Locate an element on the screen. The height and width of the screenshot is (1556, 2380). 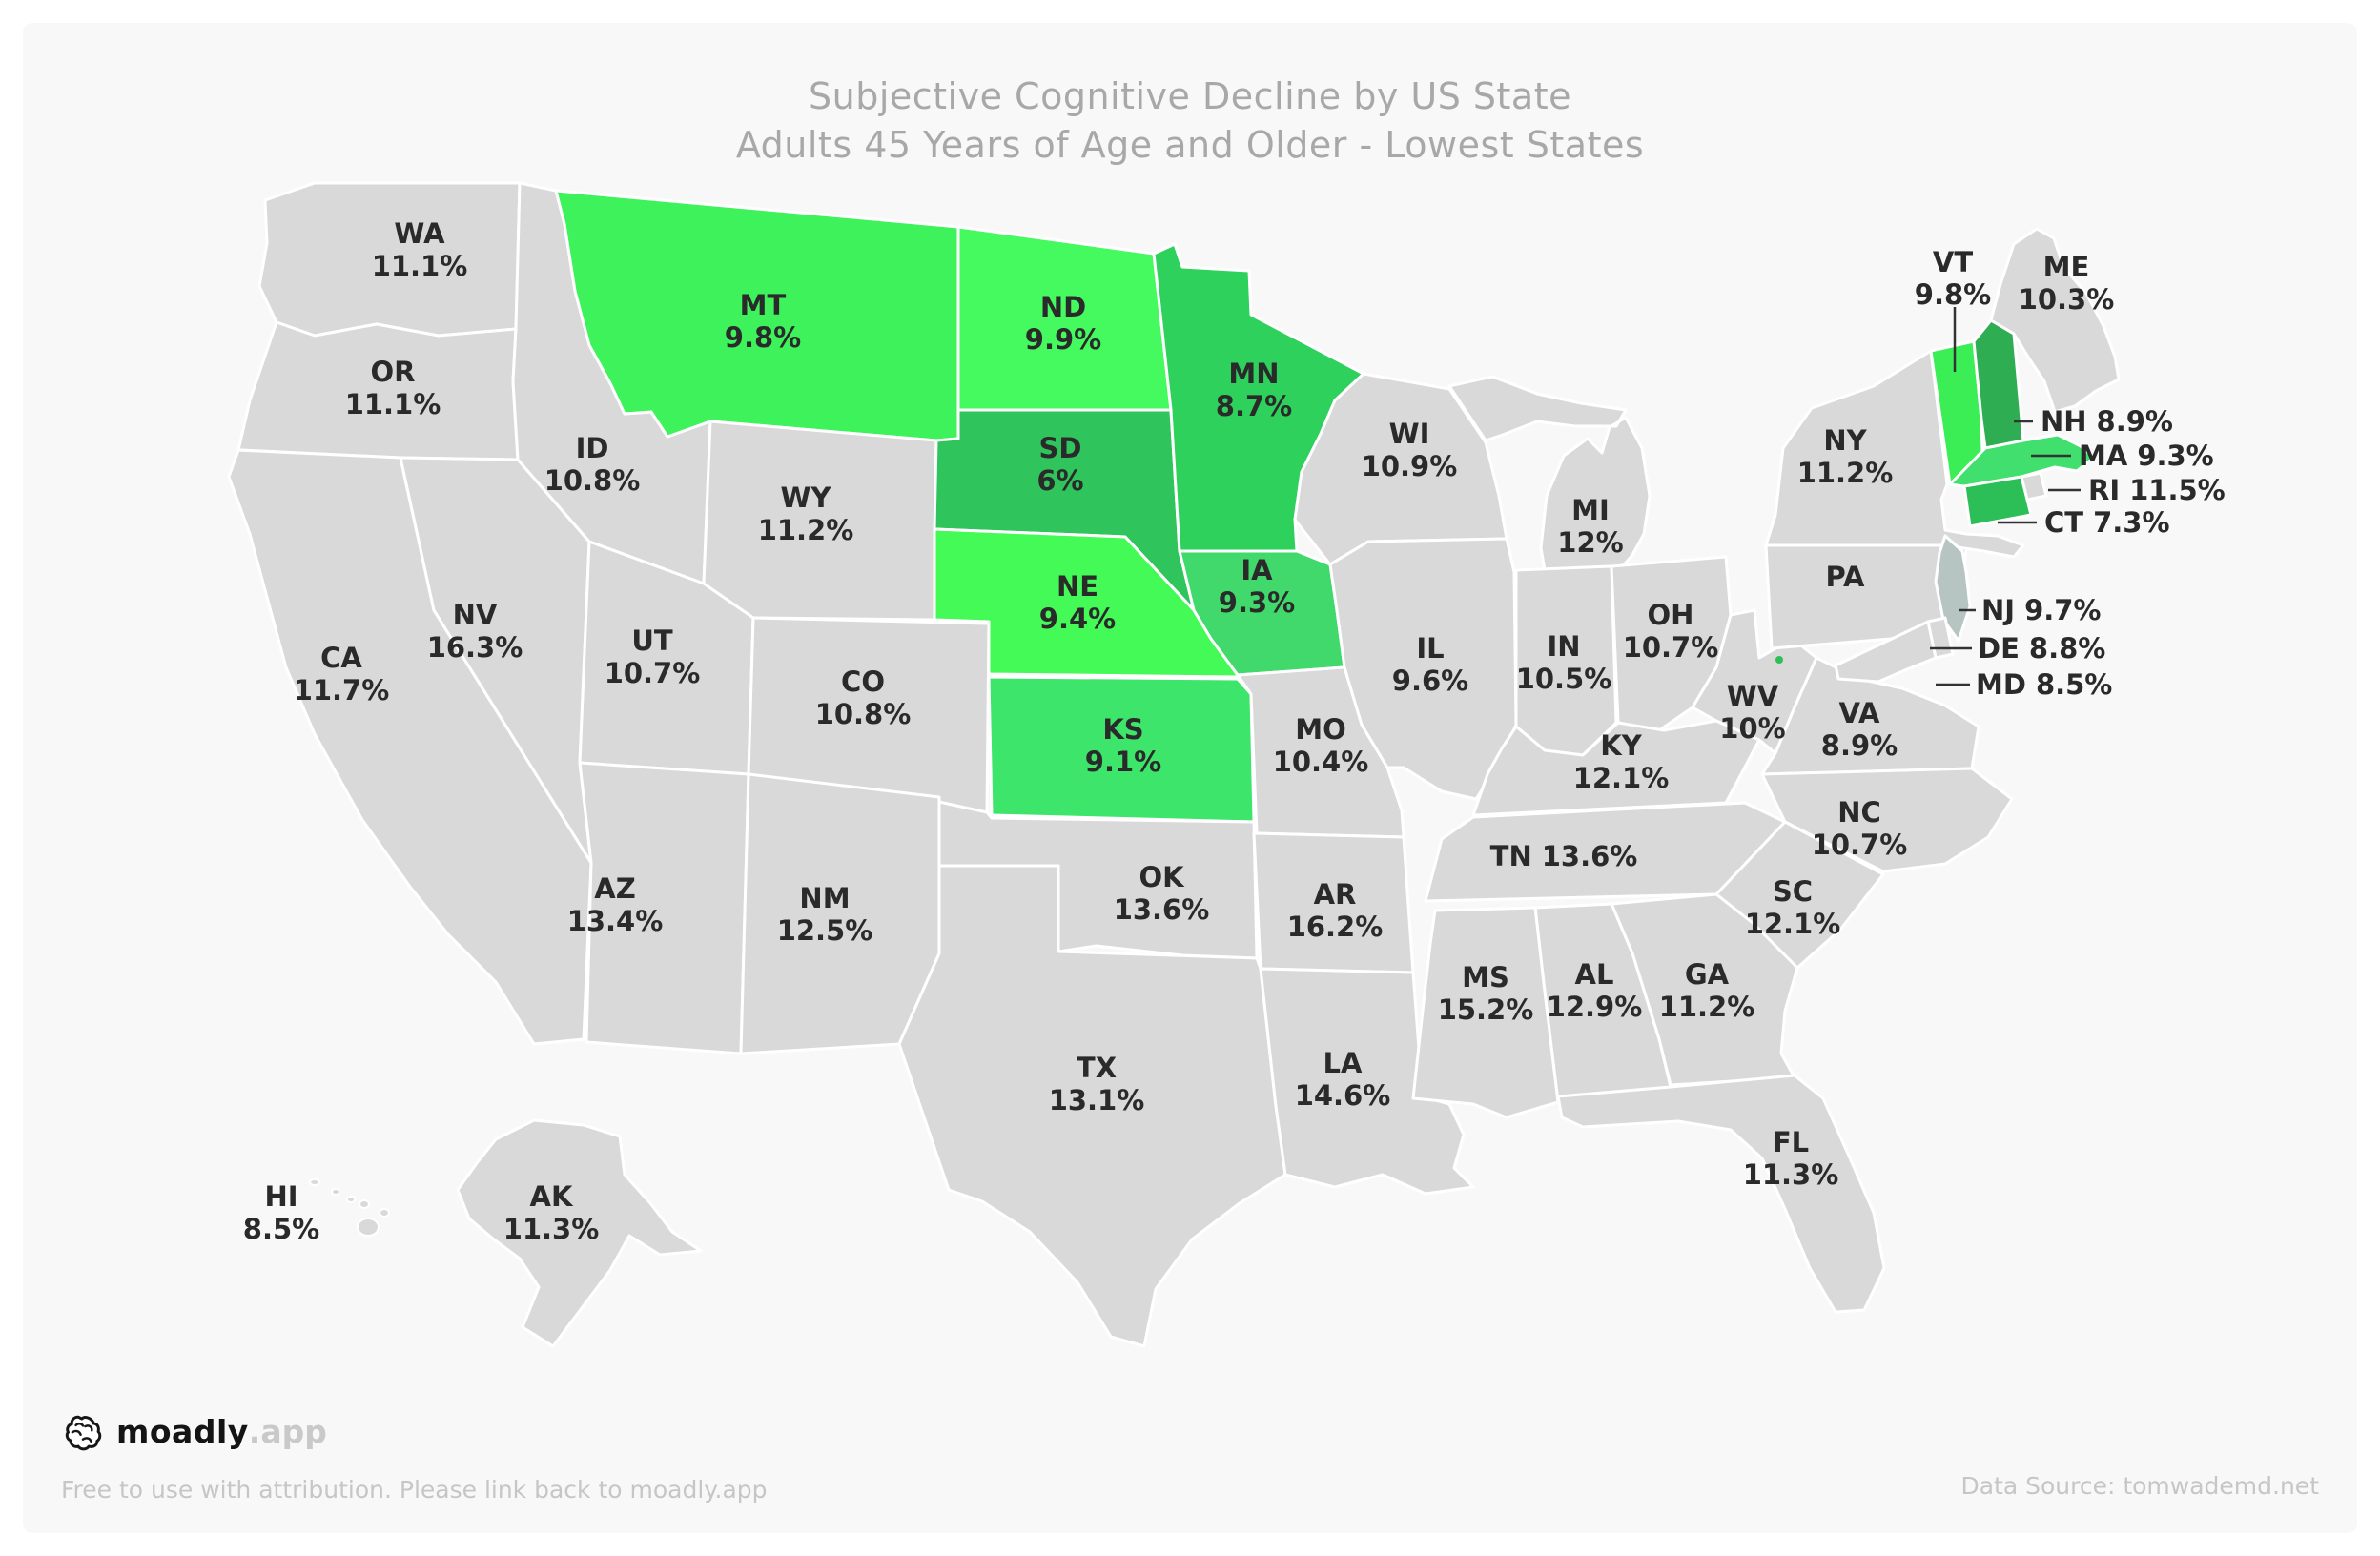
state-abbr: OH is located at coordinates (1671, 615).